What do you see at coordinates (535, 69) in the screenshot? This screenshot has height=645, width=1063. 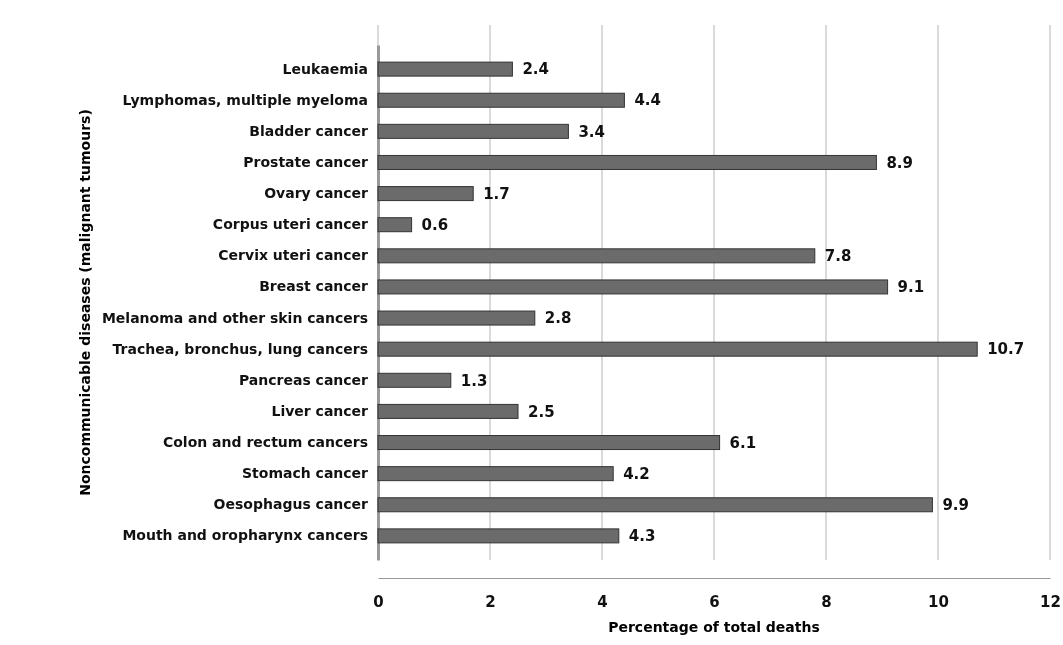 I see `data-label: 2.4` at bounding box center [535, 69].